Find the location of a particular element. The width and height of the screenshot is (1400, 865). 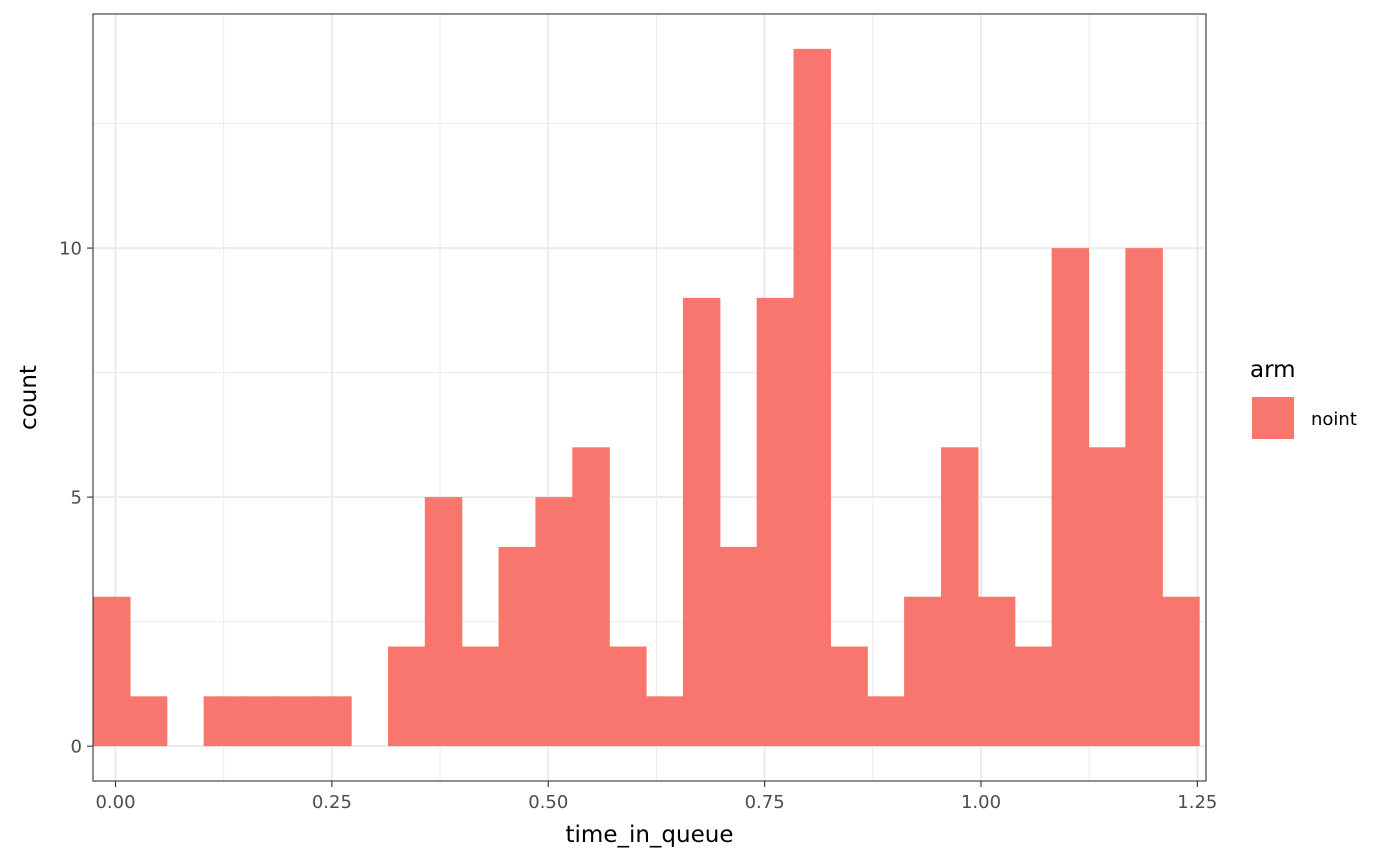

legend-title: arm is located at coordinates (1273, 370).